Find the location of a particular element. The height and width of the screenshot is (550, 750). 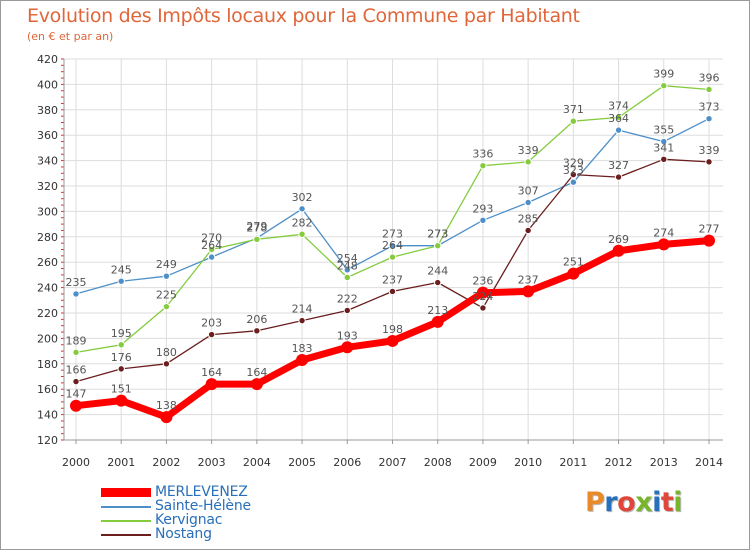

data-label-nostang: 341 is located at coordinates (663, 147).